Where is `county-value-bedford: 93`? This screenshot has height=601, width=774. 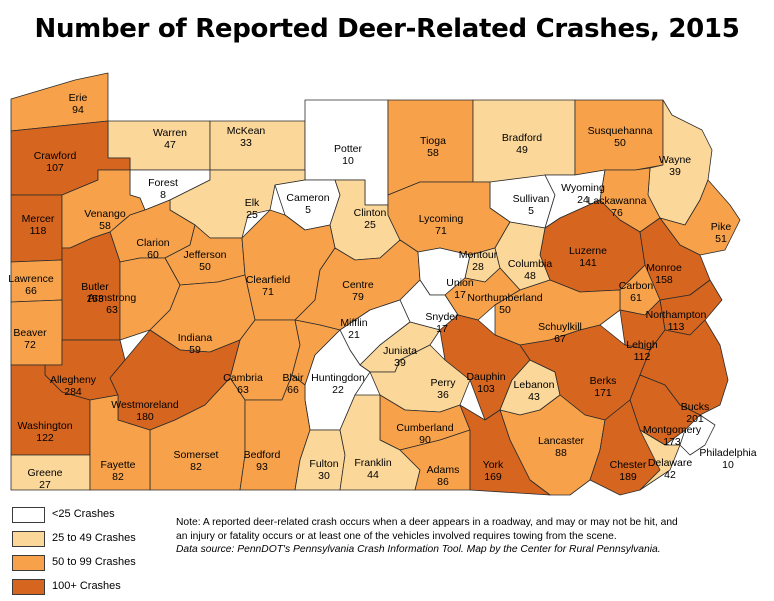 county-value-bedford: 93 is located at coordinates (262, 467).